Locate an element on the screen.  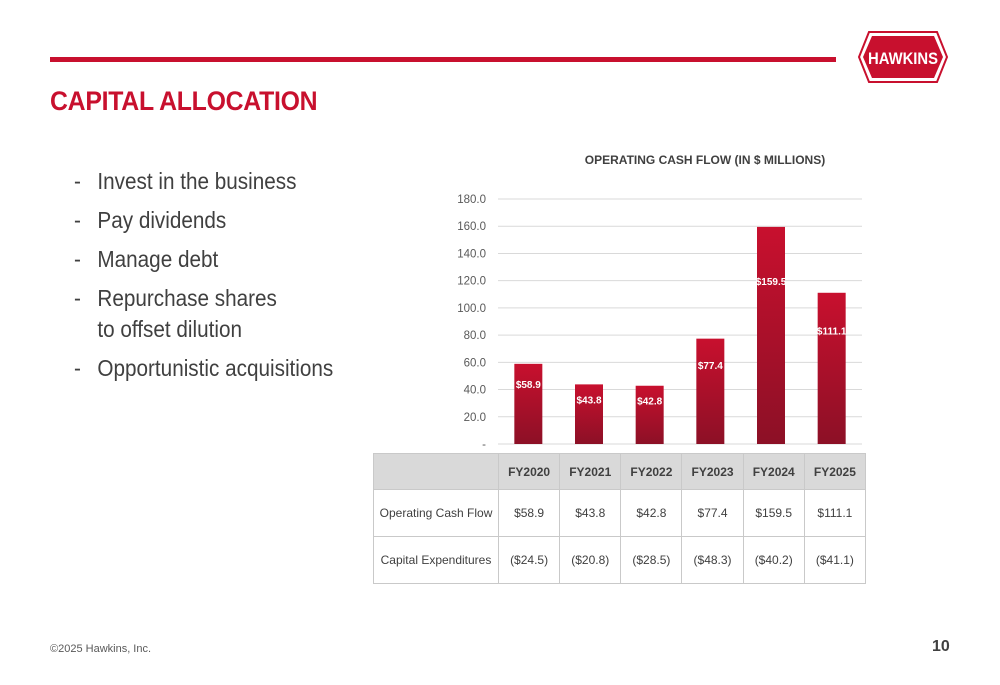
table-cell: ($48.3) is located at coordinates (712, 560).